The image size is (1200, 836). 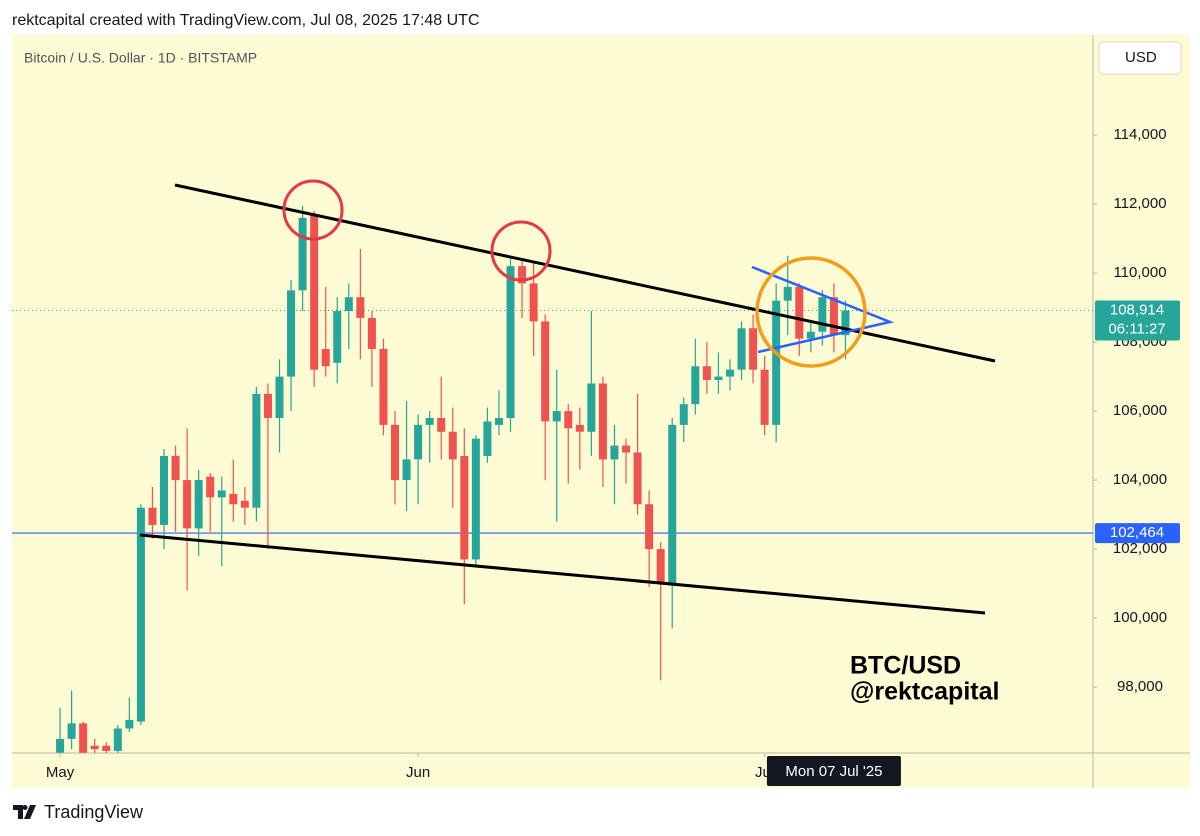 What do you see at coordinates (1140, 548) in the screenshot?
I see `y-tick-label: 102,000` at bounding box center [1140, 548].